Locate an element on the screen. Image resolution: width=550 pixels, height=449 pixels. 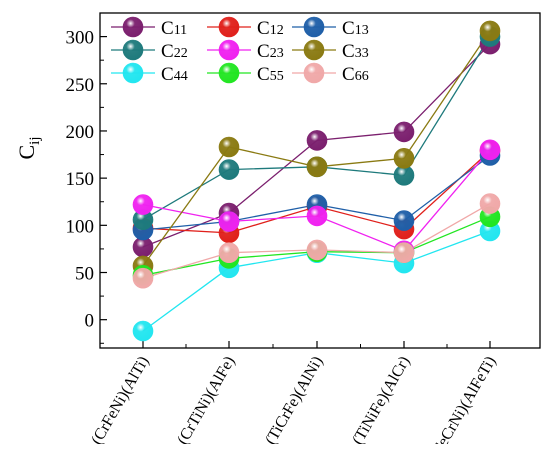
legend-item-c12: C12 is located at coordinates (245, 27).